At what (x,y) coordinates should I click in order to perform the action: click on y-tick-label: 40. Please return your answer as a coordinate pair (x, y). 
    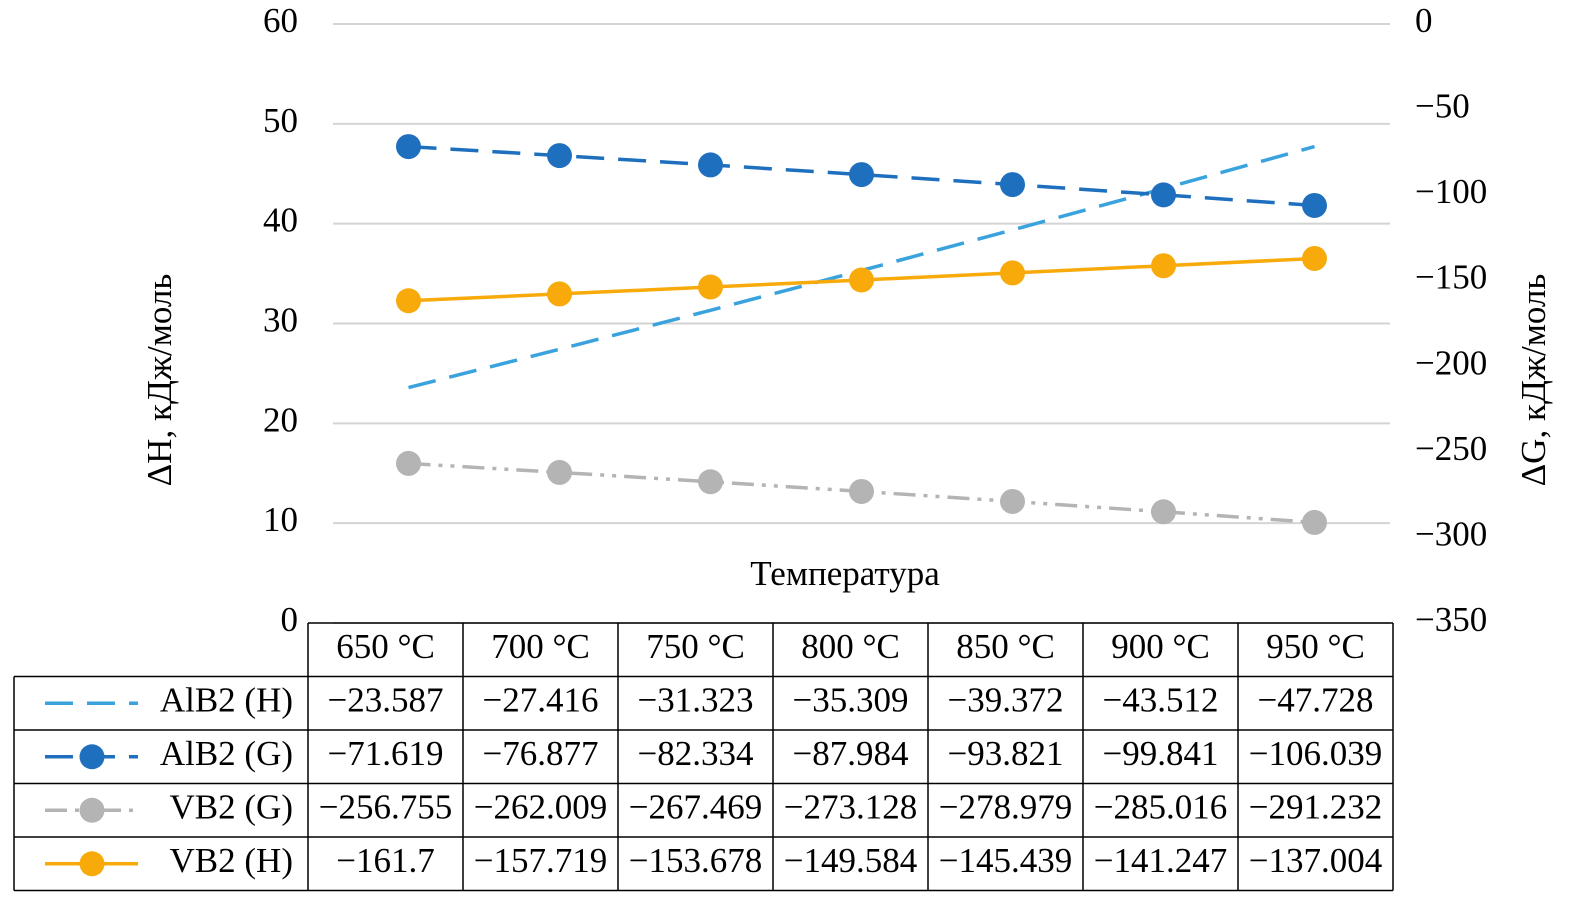
    Looking at the image, I should click on (280, 220).